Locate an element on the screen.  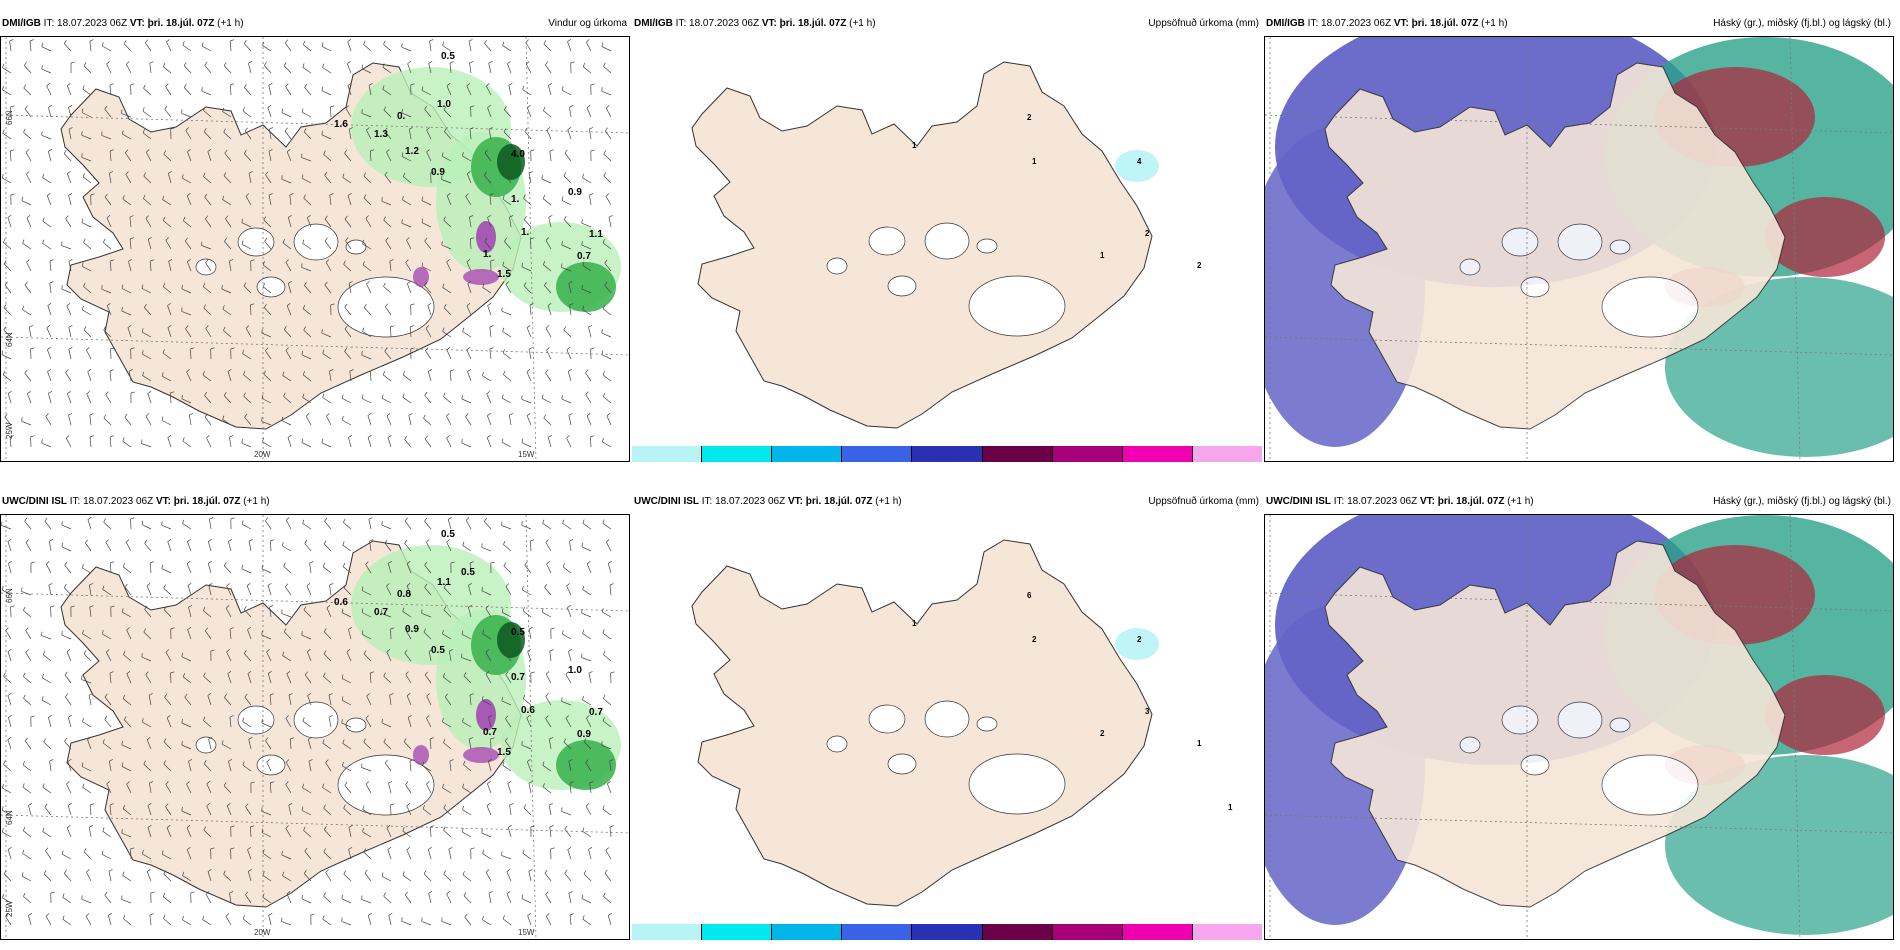
colorbar-cell: 75 is located at coordinates (947, 932).